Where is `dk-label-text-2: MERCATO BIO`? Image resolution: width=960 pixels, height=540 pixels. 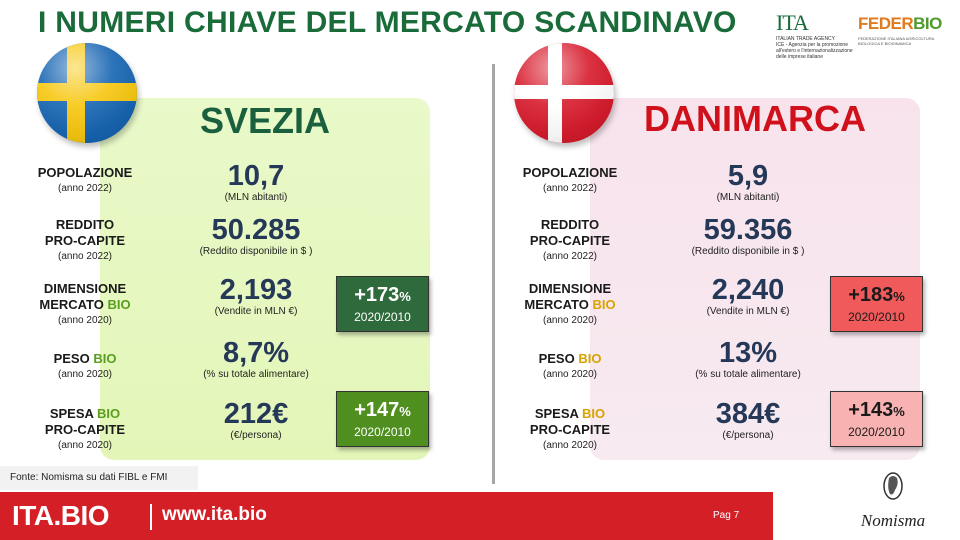
dk-label-text-2: MERCATO BIO is located at coordinates (570, 305).